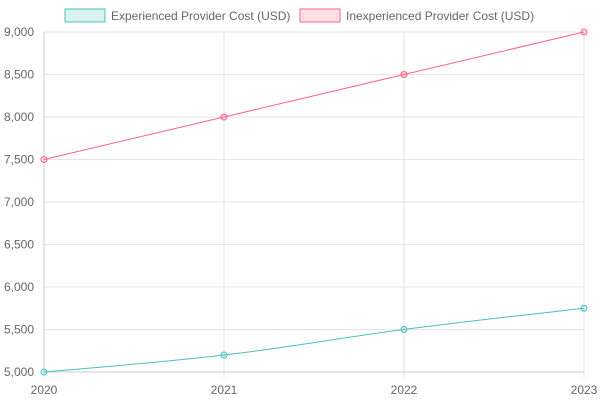  Describe the element at coordinates (19, 202) in the screenshot. I see `y-tick-label: 7,000` at that location.